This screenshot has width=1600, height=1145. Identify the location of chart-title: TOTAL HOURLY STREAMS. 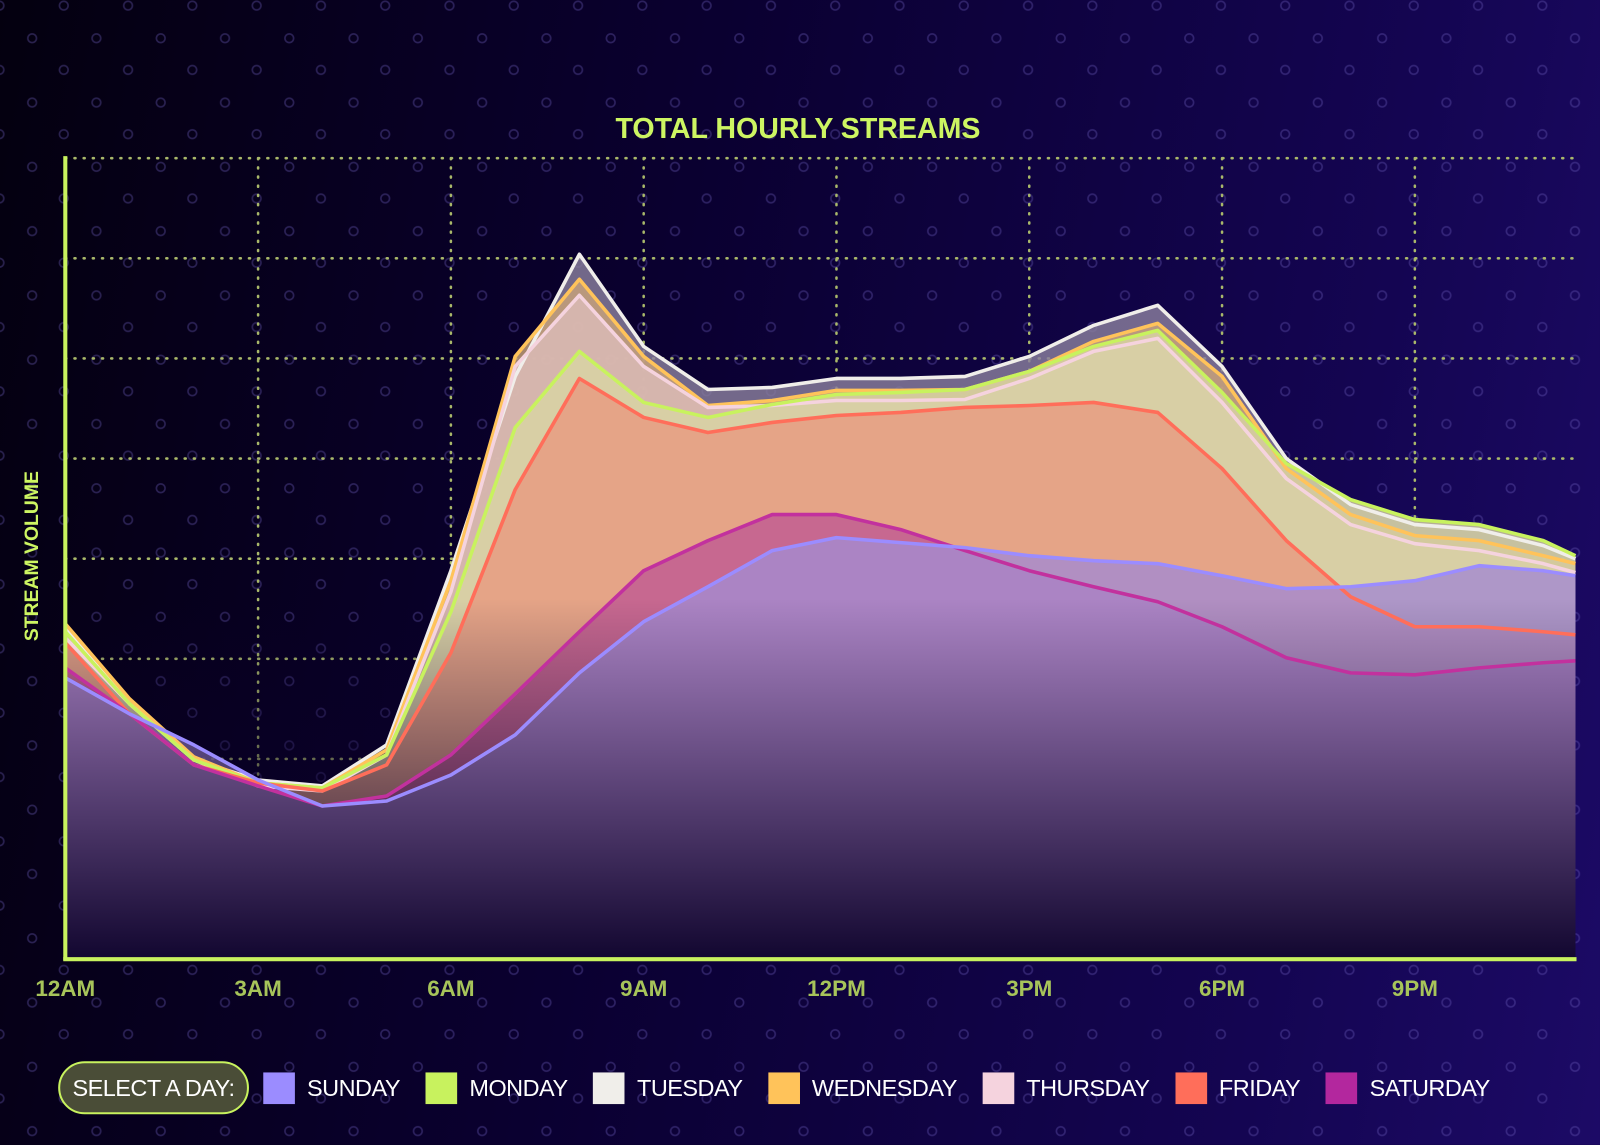
(797, 129).